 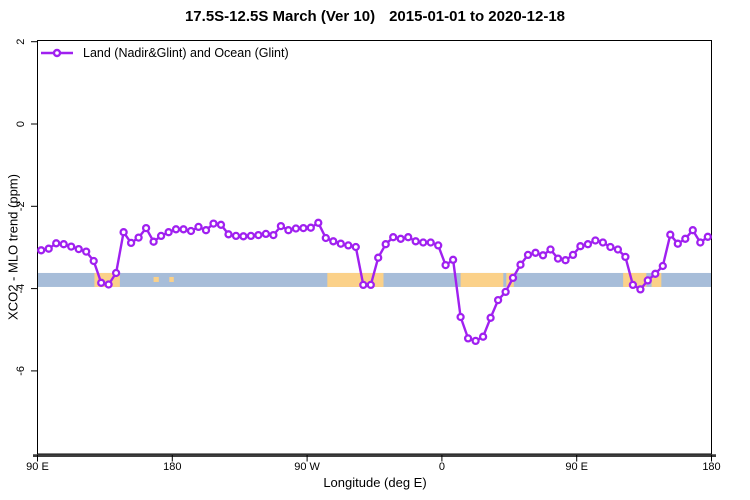 I want to click on y-tick-label: -4, so click(x=21, y=289).